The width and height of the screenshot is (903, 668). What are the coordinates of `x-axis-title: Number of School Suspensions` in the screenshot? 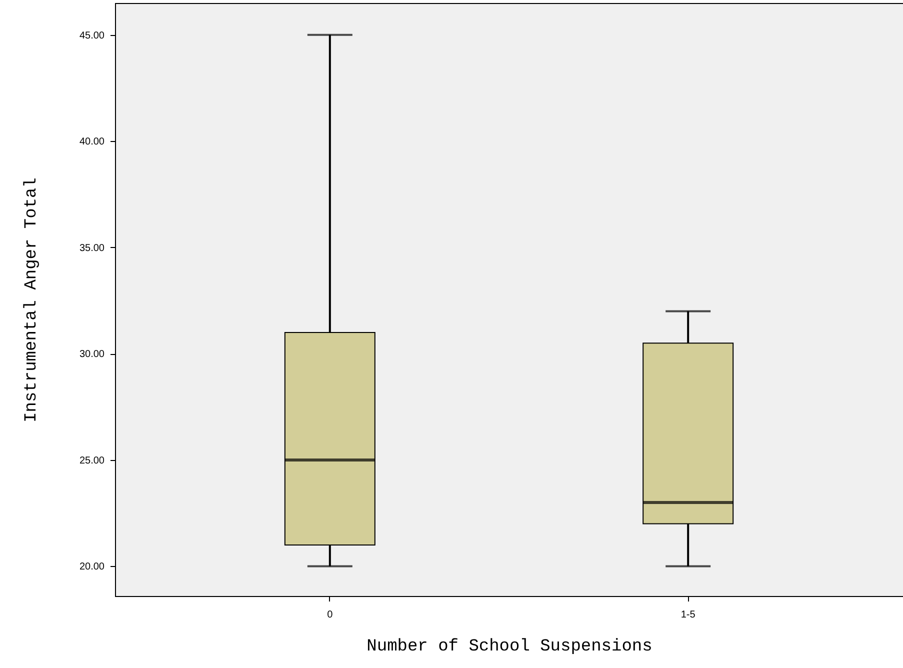 It's located at (509, 647).